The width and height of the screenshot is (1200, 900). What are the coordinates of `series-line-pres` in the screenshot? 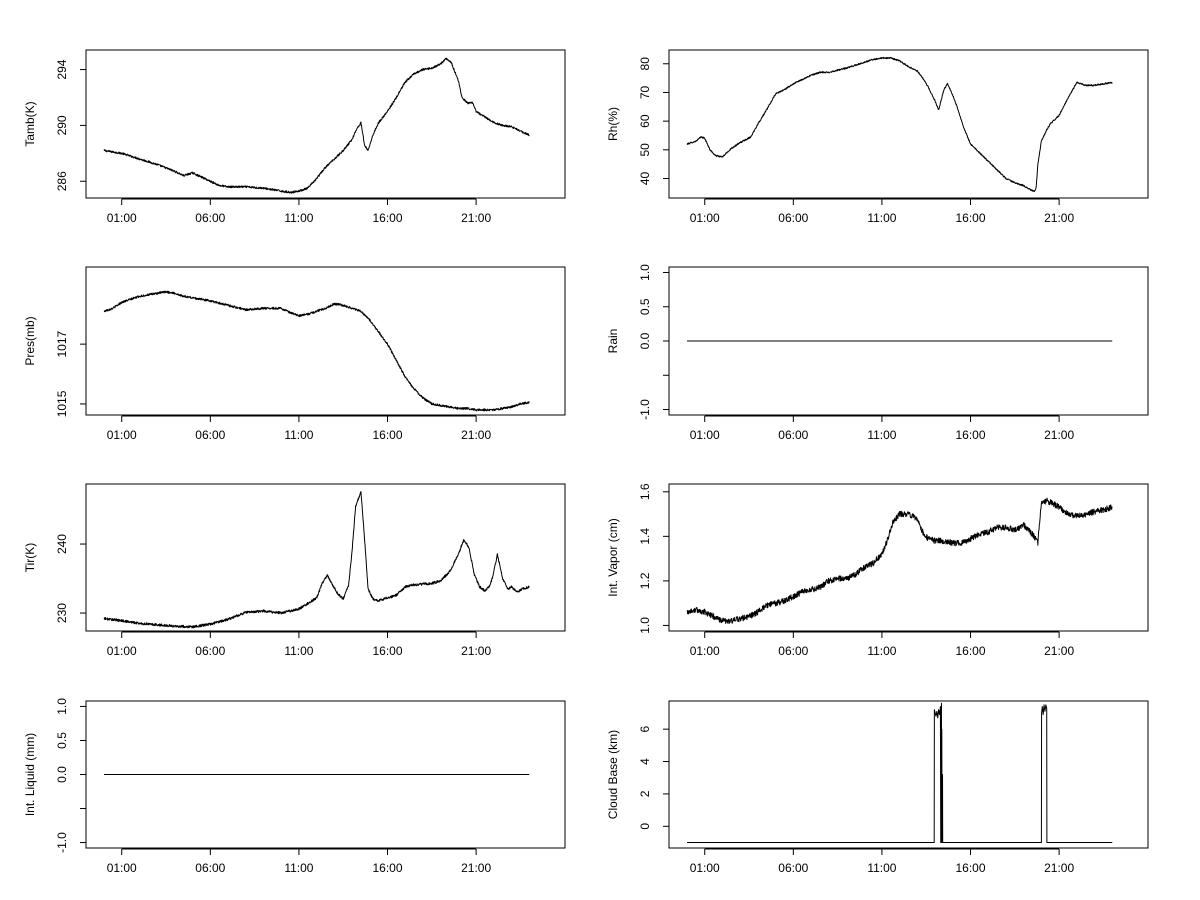 It's located at (316, 351).